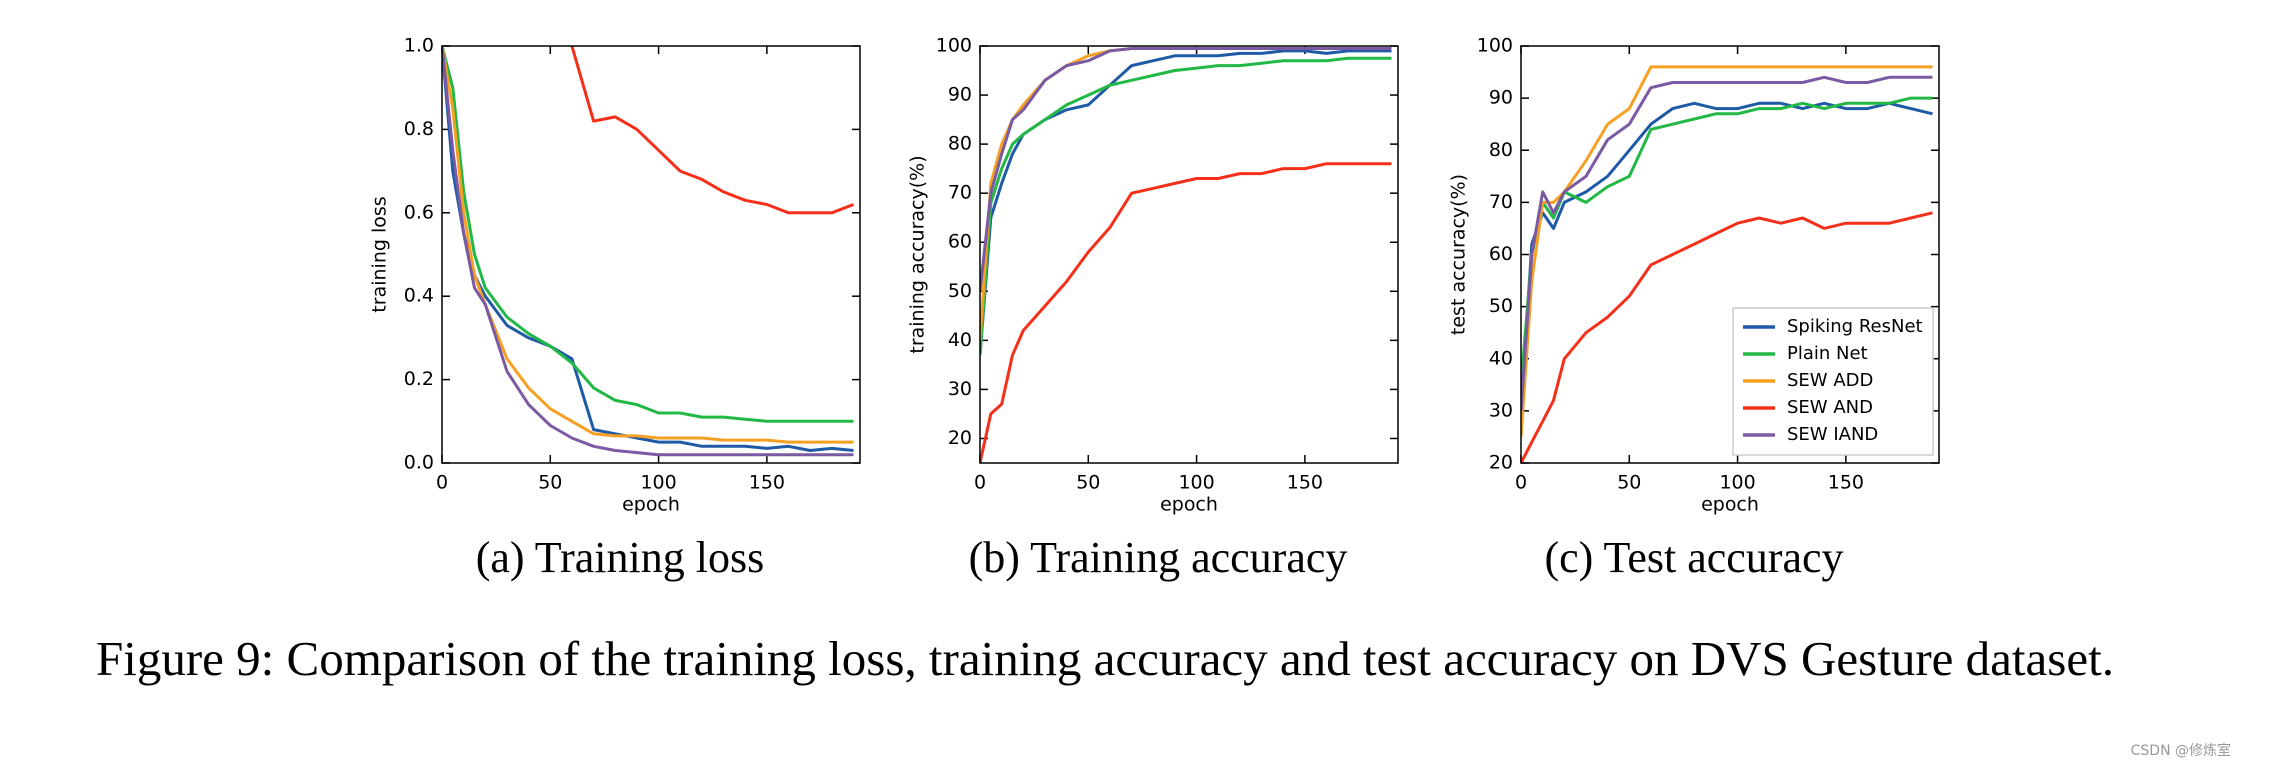 This screenshot has height=766, width=2271. What do you see at coordinates (1459, 254) in the screenshot?
I see `y-axis-label: test accuracy(%)` at bounding box center [1459, 254].